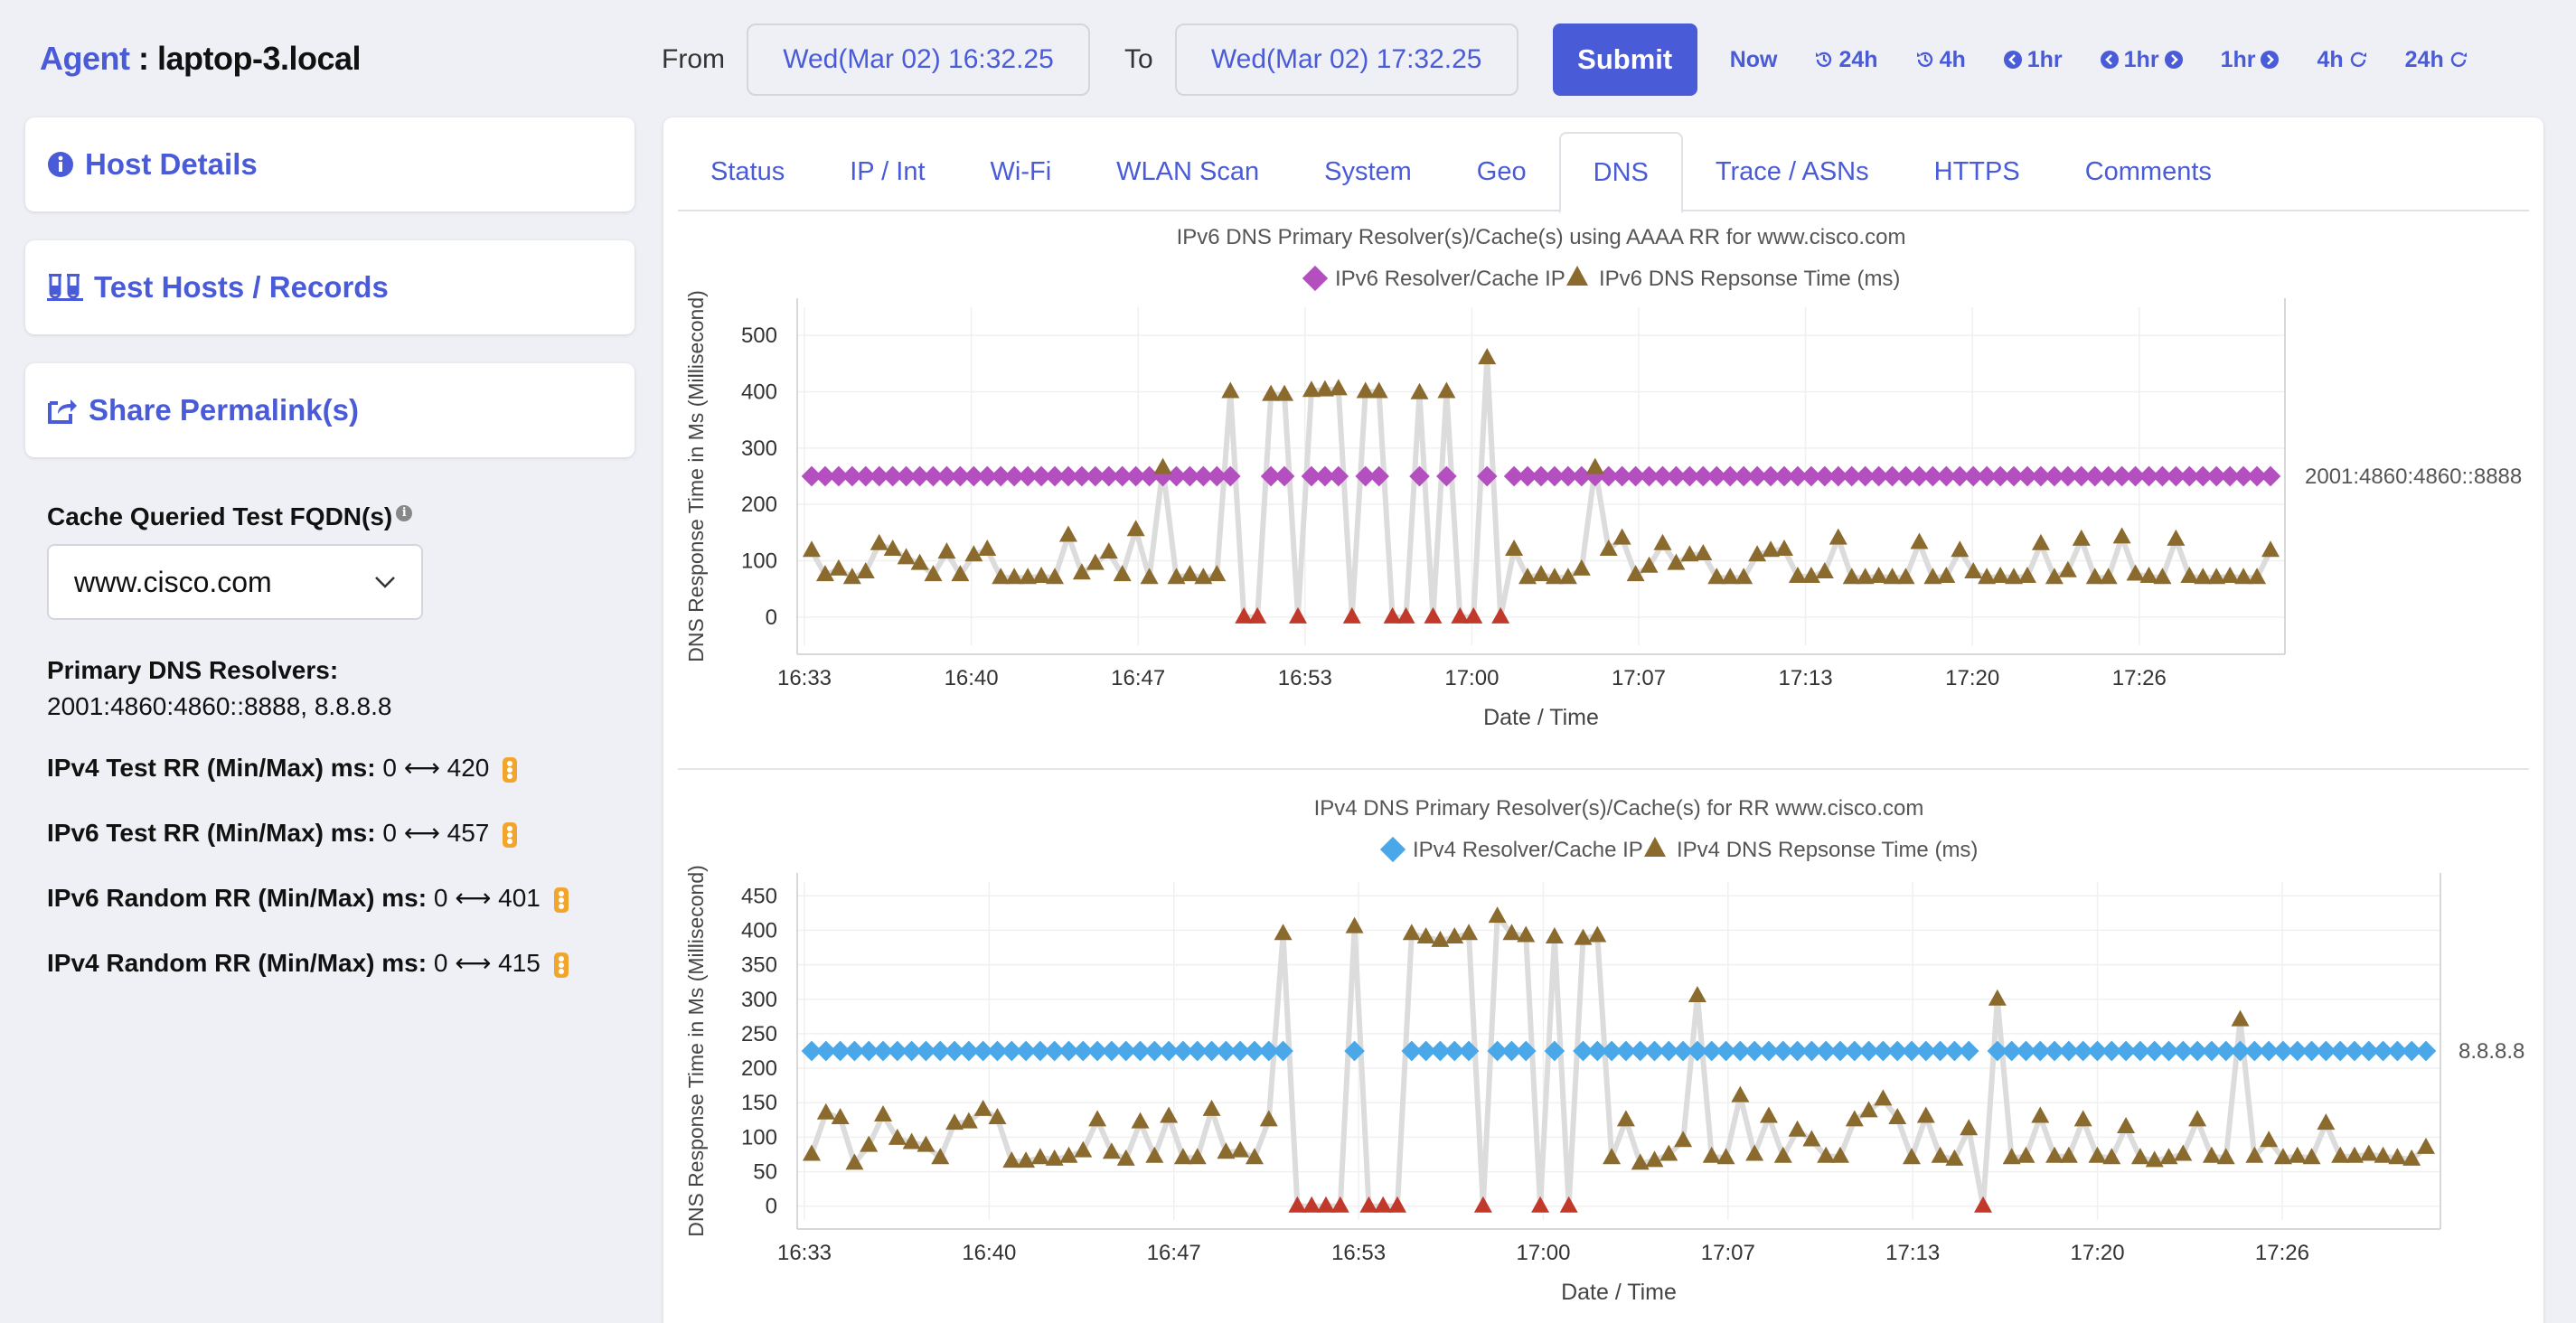 This screenshot has width=2576, height=1323. I want to click on from-datetime-input: Wed(Mar 02) 16:32.25, so click(919, 59).